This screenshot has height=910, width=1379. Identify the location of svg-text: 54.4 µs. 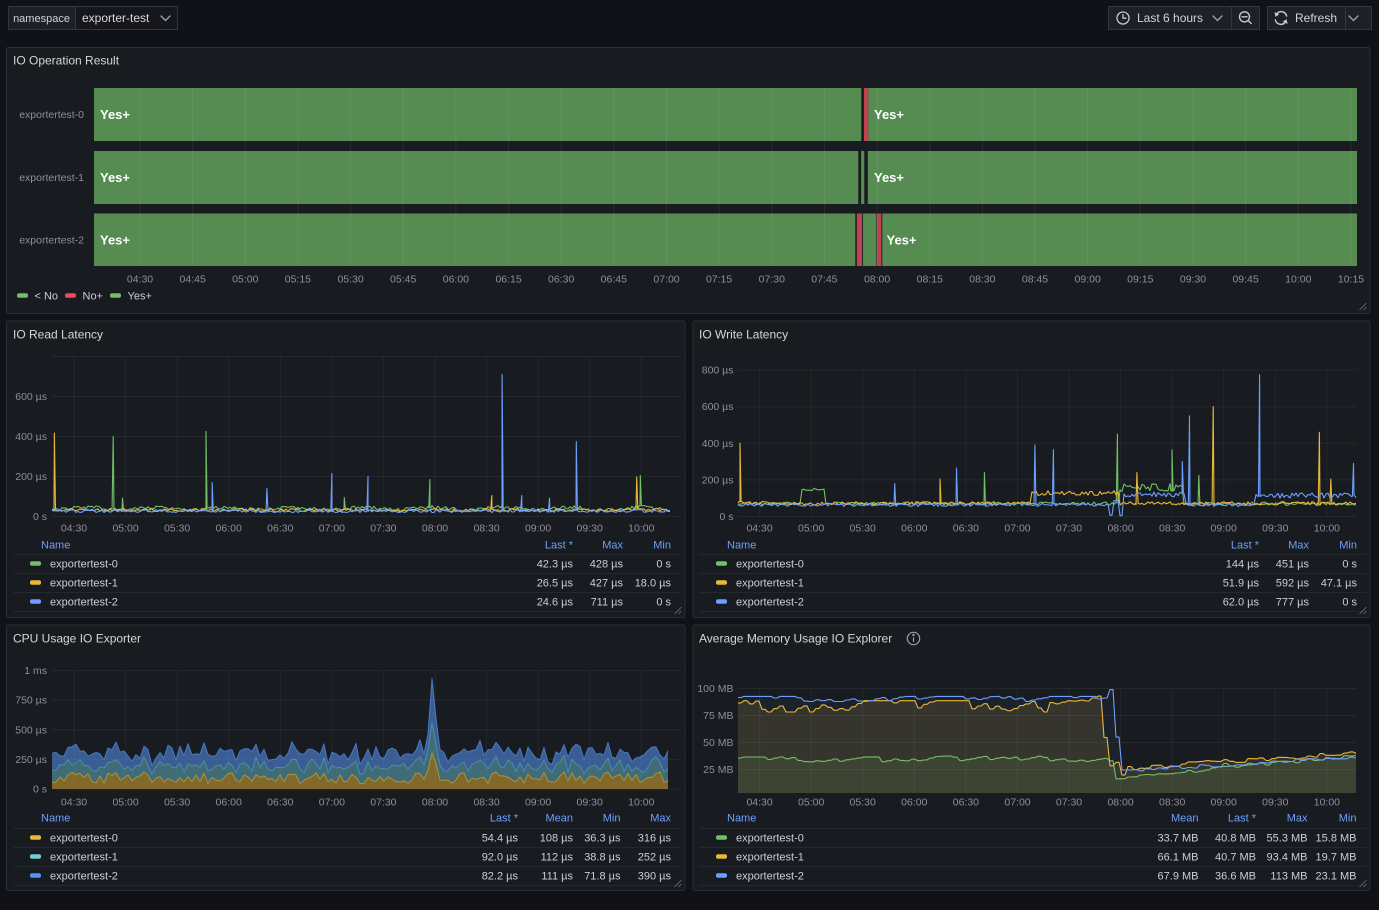
(500, 839).